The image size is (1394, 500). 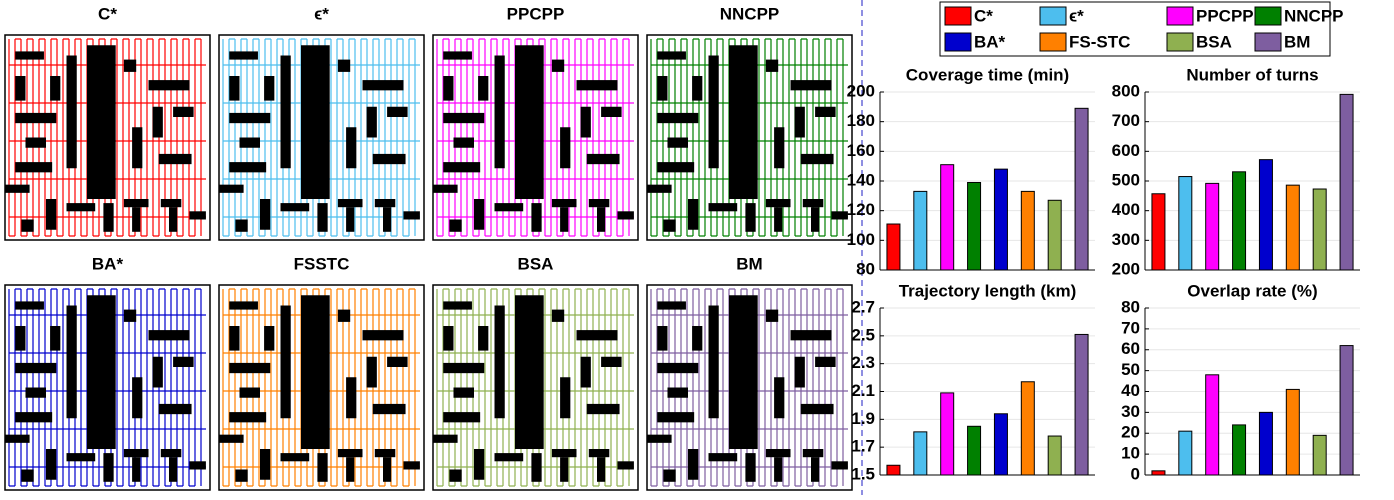 I want to click on y-tick-label: 40, so click(x=1130, y=390).